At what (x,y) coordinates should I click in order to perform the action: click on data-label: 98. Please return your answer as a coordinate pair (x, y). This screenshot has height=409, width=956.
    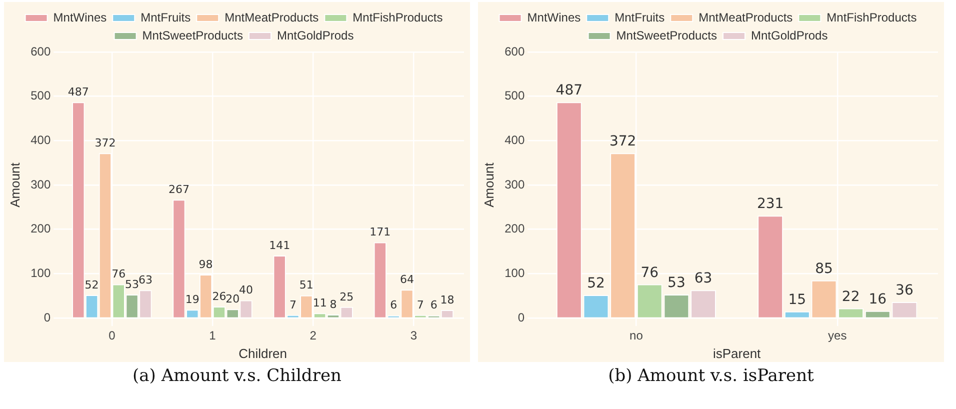
    Looking at the image, I should click on (205, 264).